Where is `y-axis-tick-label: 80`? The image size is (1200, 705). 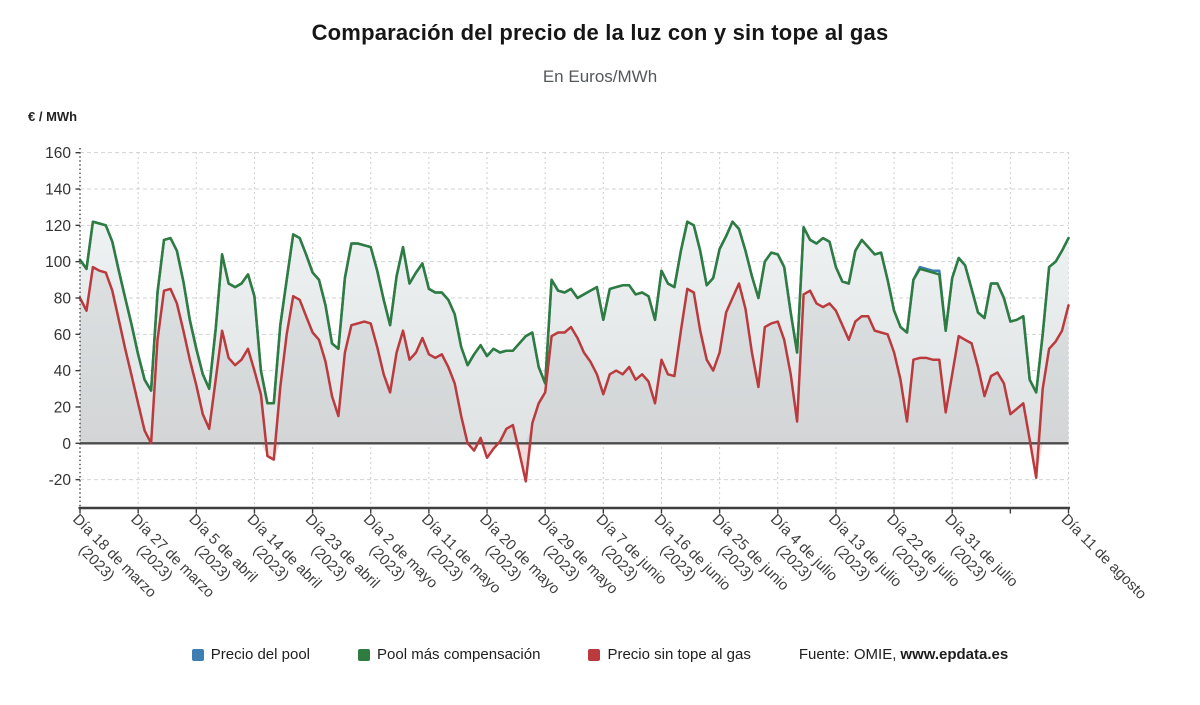 y-axis-tick-label: 80 is located at coordinates (63, 298).